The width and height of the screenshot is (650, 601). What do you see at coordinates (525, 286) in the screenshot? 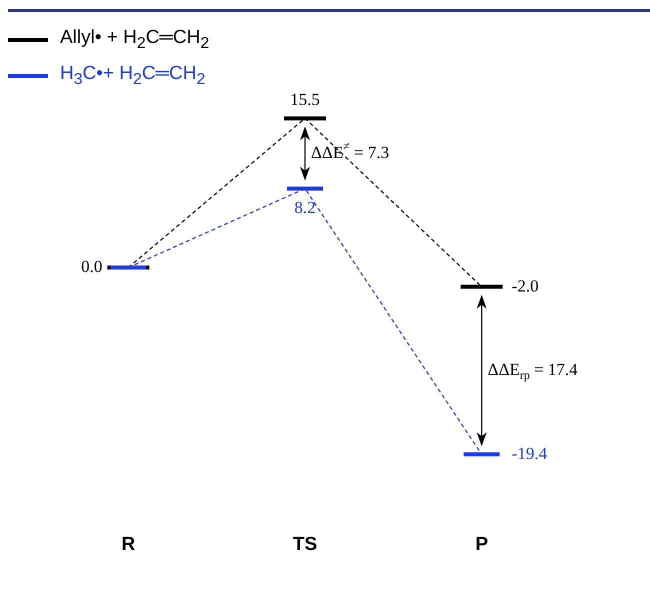
I see `data-label: -2.0` at bounding box center [525, 286].